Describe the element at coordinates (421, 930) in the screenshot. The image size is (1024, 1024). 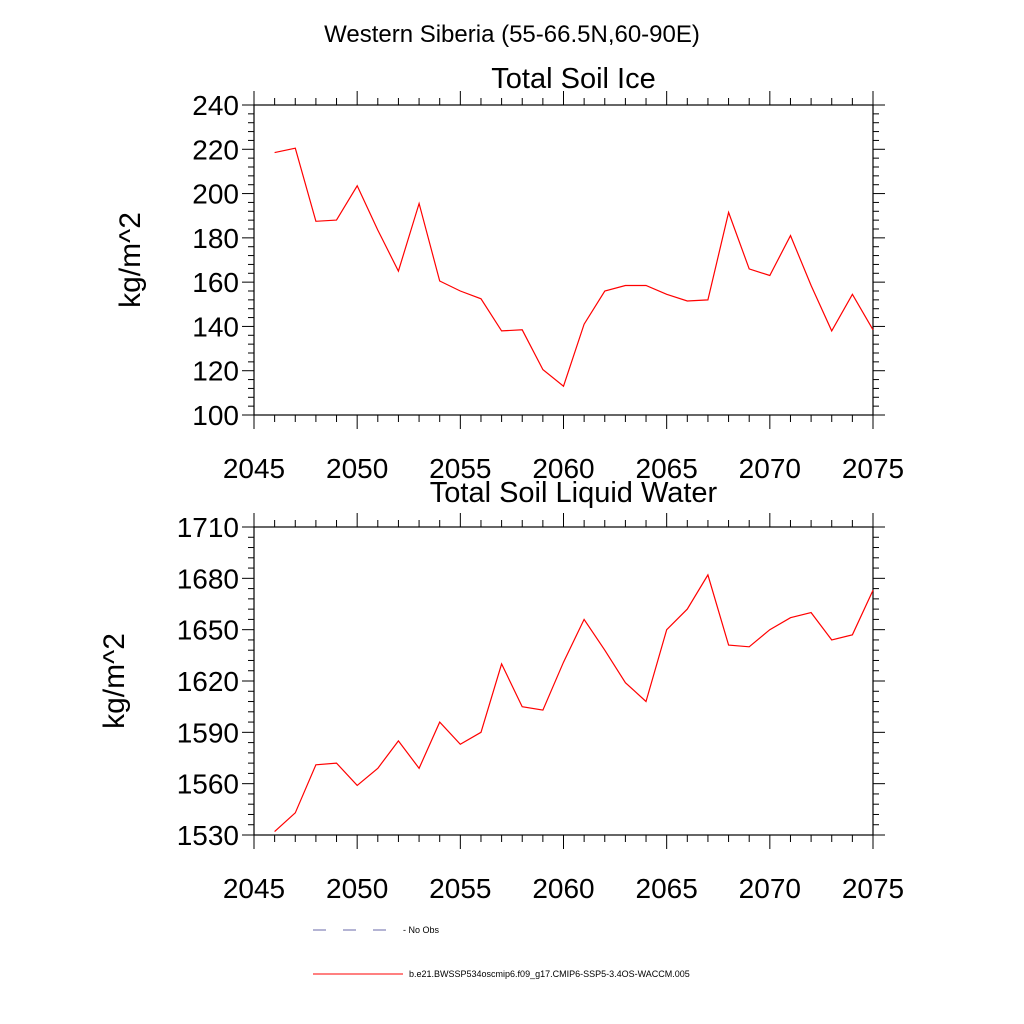
I see `legend-obs-label: - No Obs` at that location.